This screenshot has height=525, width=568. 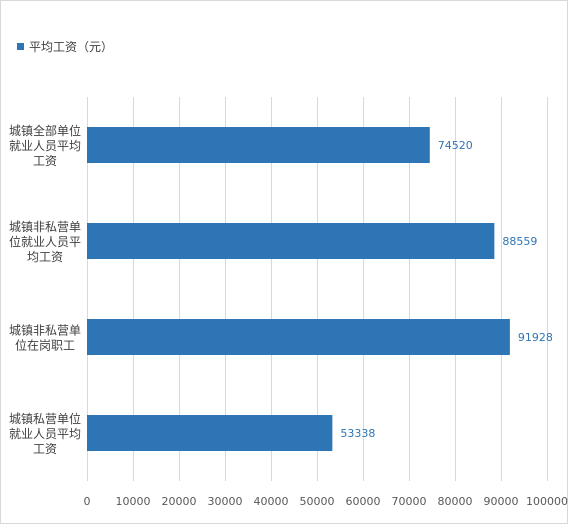 I want to click on x-tick-label: 30000, so click(x=225, y=501).